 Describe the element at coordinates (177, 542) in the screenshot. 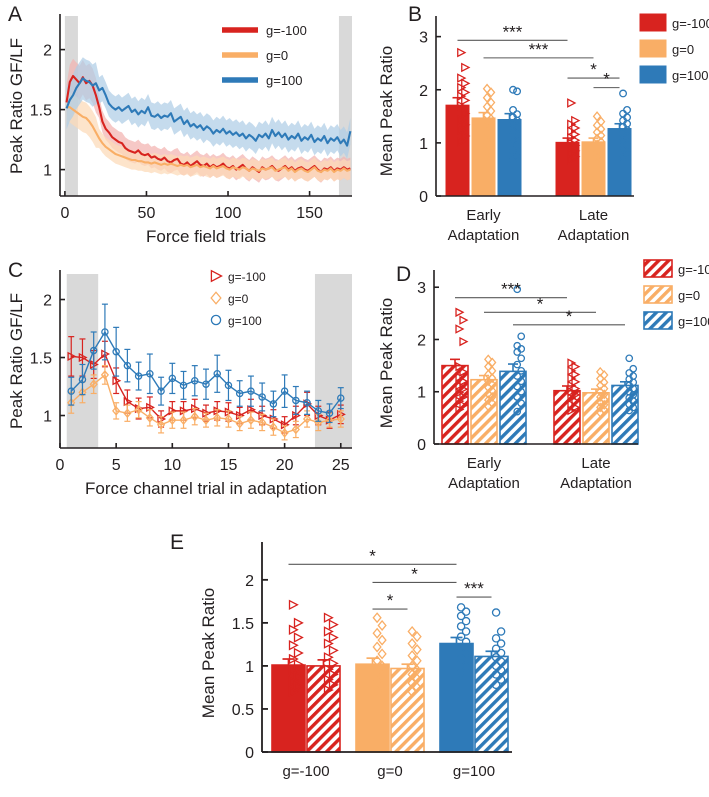

I see `panel-e-label: E` at that location.